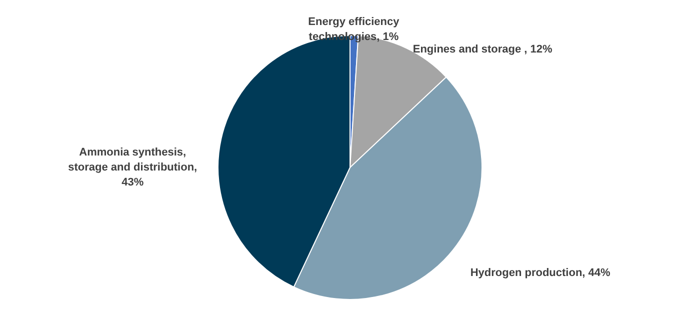 The width and height of the screenshot is (700, 335). What do you see at coordinates (133, 167) in the screenshot?
I see `slice-label: Ammonia synthesis, storage and distribution, 43%` at bounding box center [133, 167].